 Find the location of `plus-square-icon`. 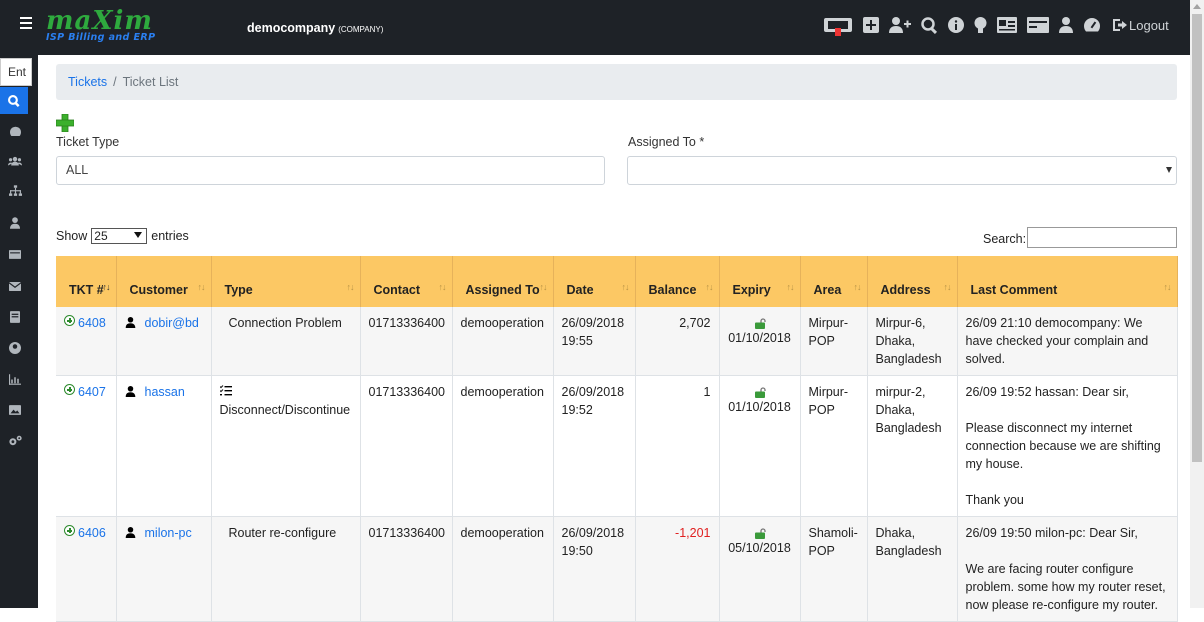

plus-square-icon is located at coordinates (871, 25).